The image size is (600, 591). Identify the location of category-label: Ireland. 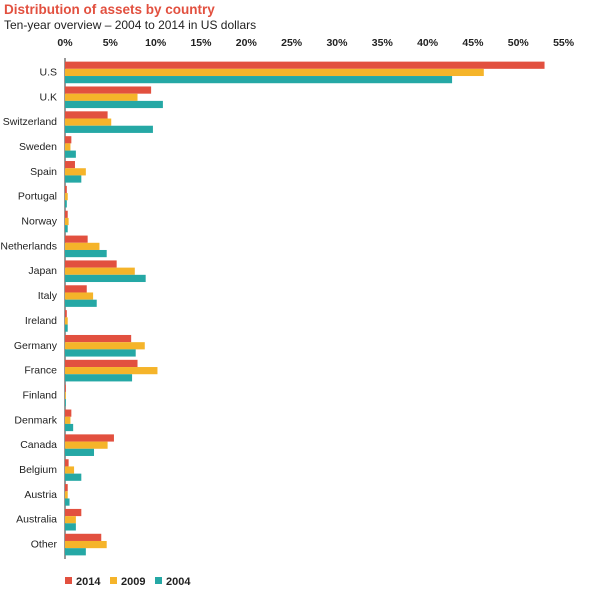
(41, 321).